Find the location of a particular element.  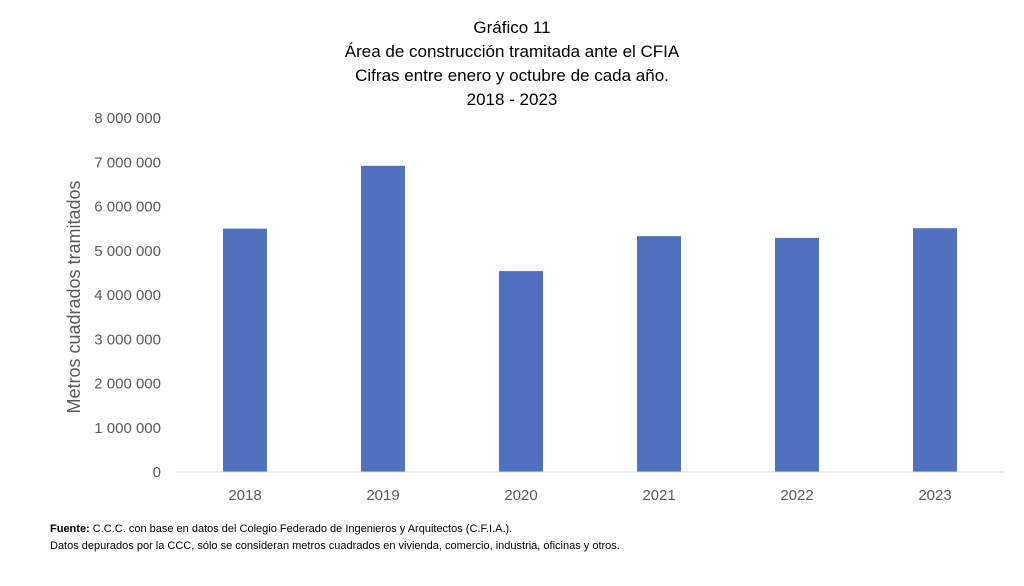

y-tick-label: 4 000 000 is located at coordinates (127, 295).